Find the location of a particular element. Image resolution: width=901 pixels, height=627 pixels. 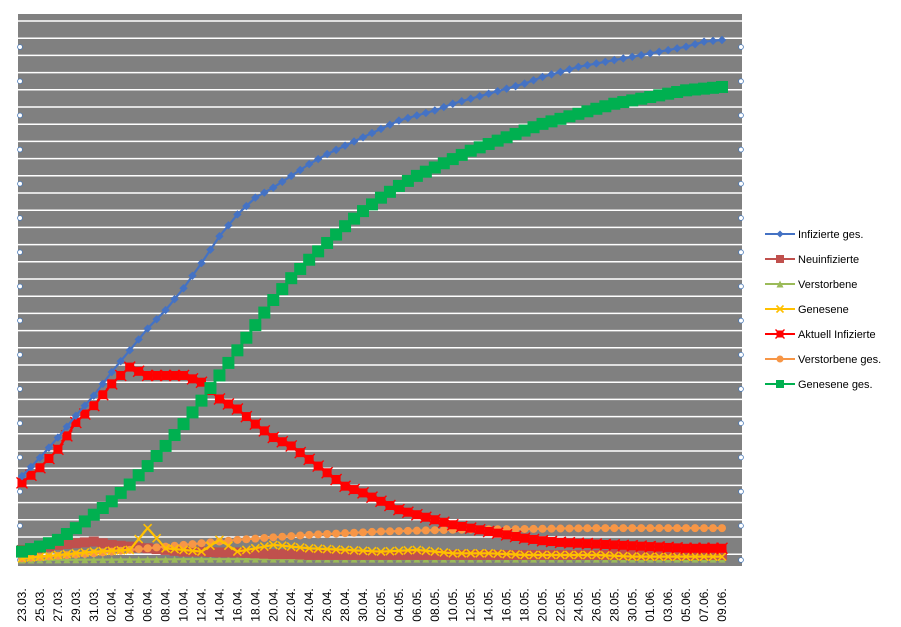

legend-label: Neuinfizierte is located at coordinates (828, 260).